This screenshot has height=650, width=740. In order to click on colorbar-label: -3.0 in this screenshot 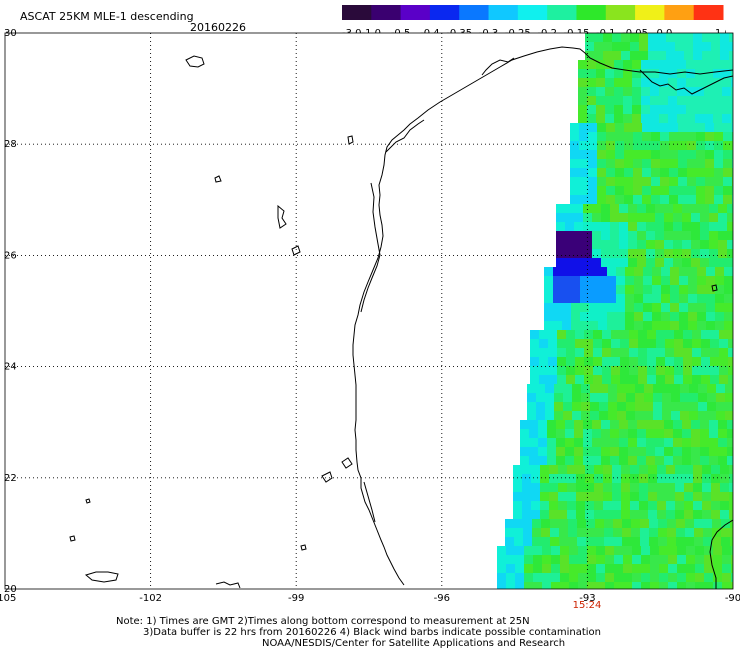, I will do `click(352, 32)`.